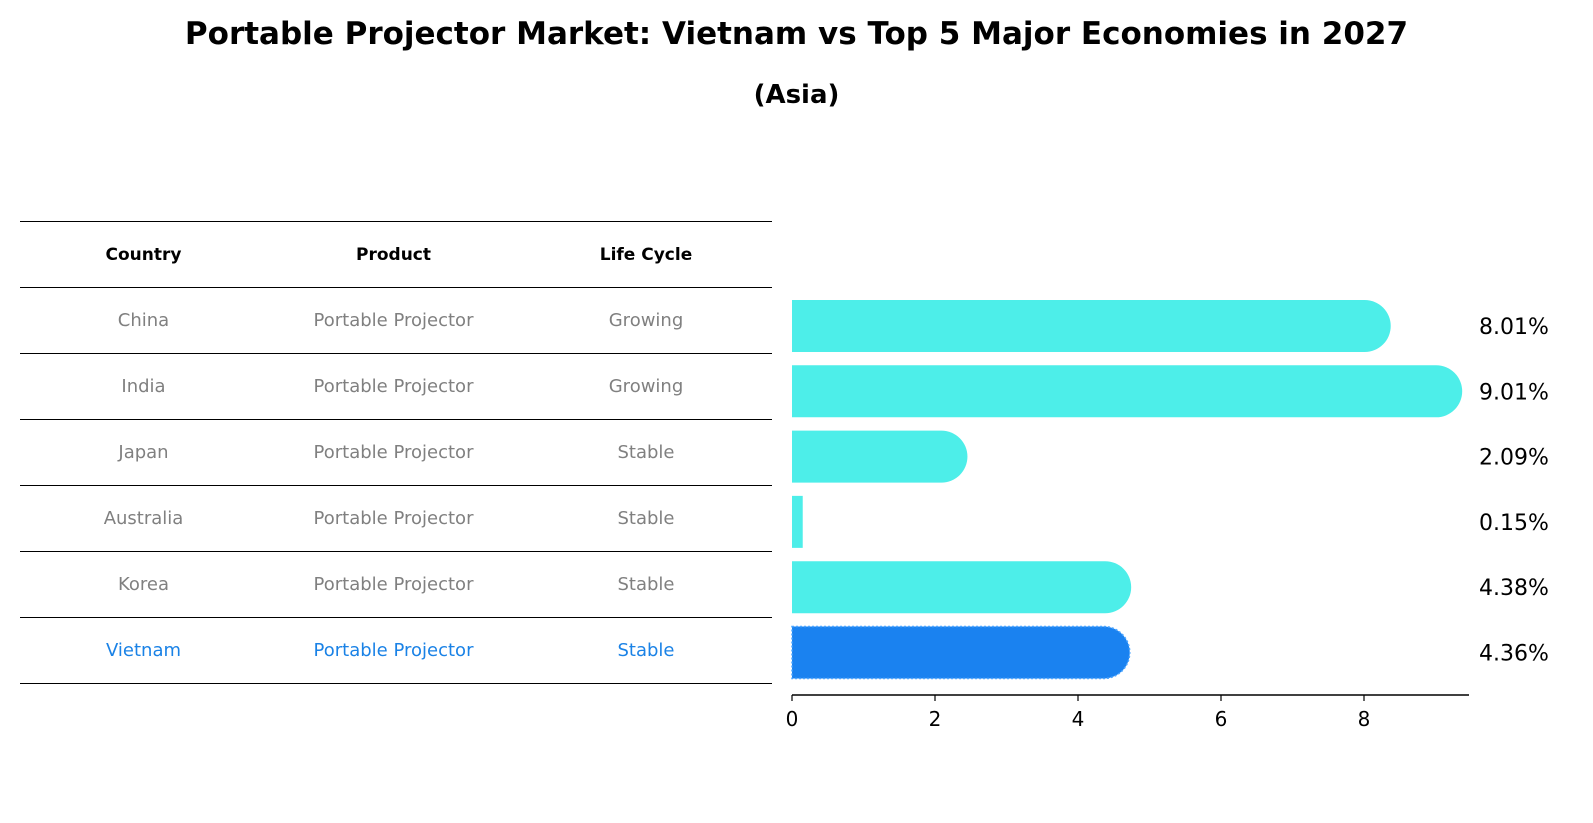 This screenshot has height=823, width=1593. Describe the element at coordinates (1514, 458) in the screenshot. I see `value-label: 2.09%` at that location.